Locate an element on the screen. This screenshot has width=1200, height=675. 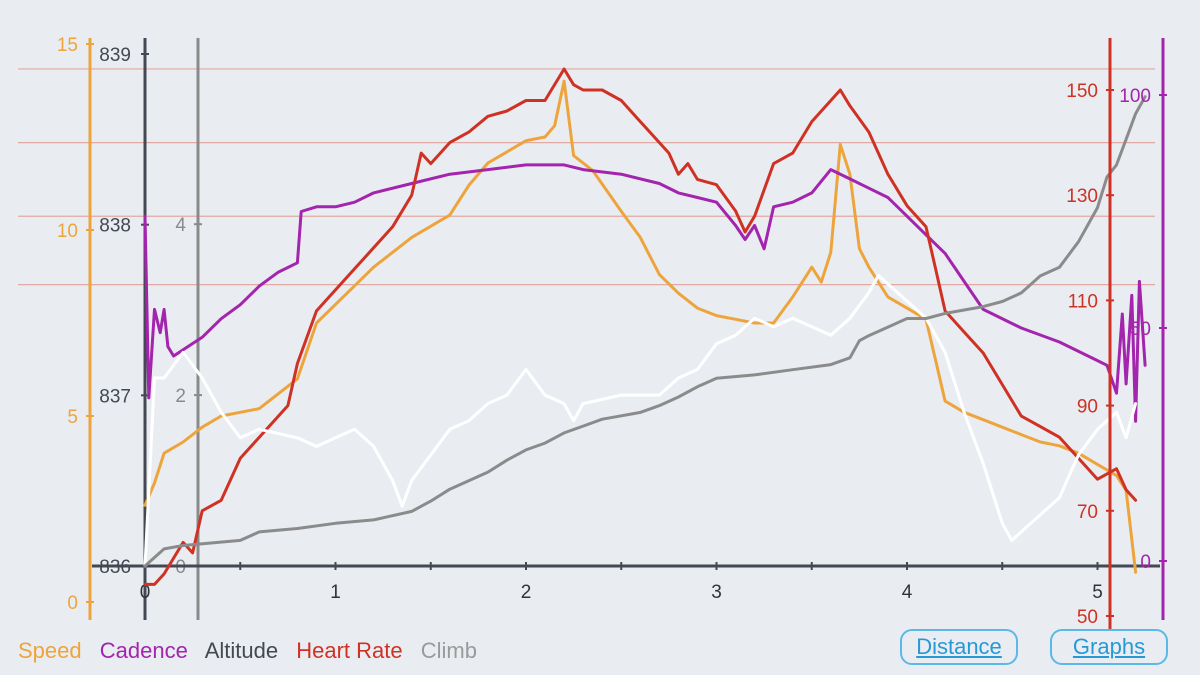
heart-rate-tick-2: 90 is located at coordinates (1087, 407).